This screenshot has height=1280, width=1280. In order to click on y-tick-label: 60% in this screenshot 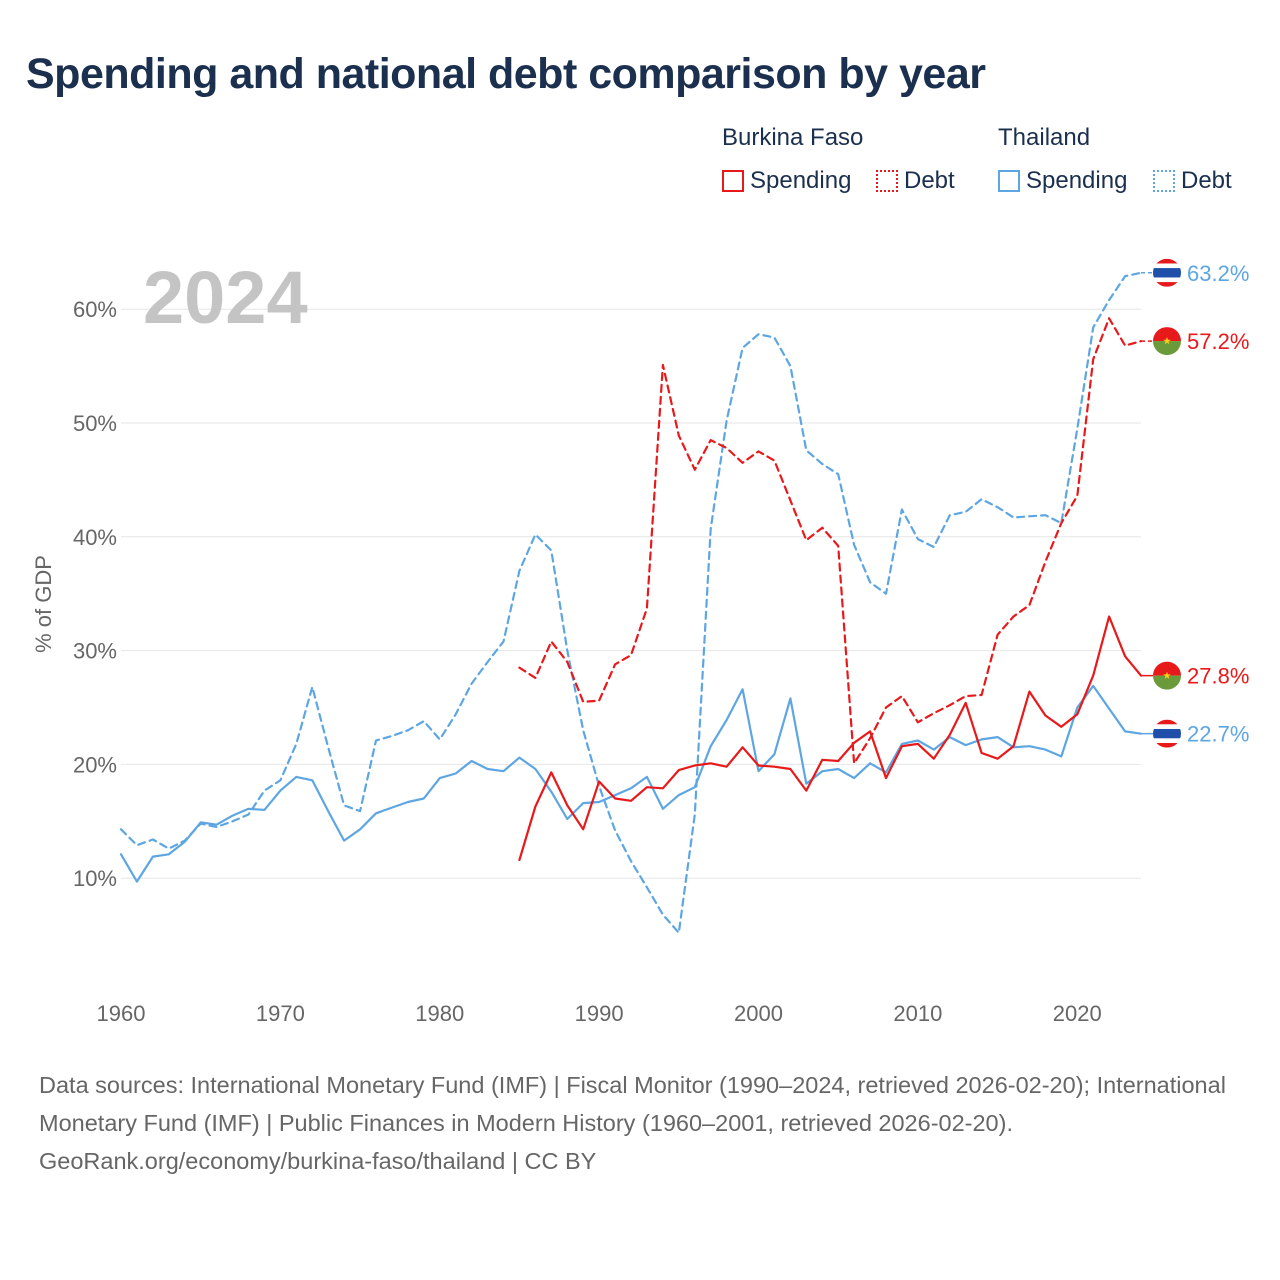, I will do `click(95, 309)`.